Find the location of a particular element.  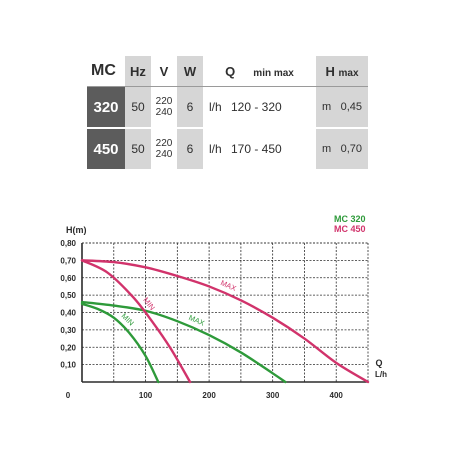

y-tick-label: 0,60 is located at coordinates (68, 278).